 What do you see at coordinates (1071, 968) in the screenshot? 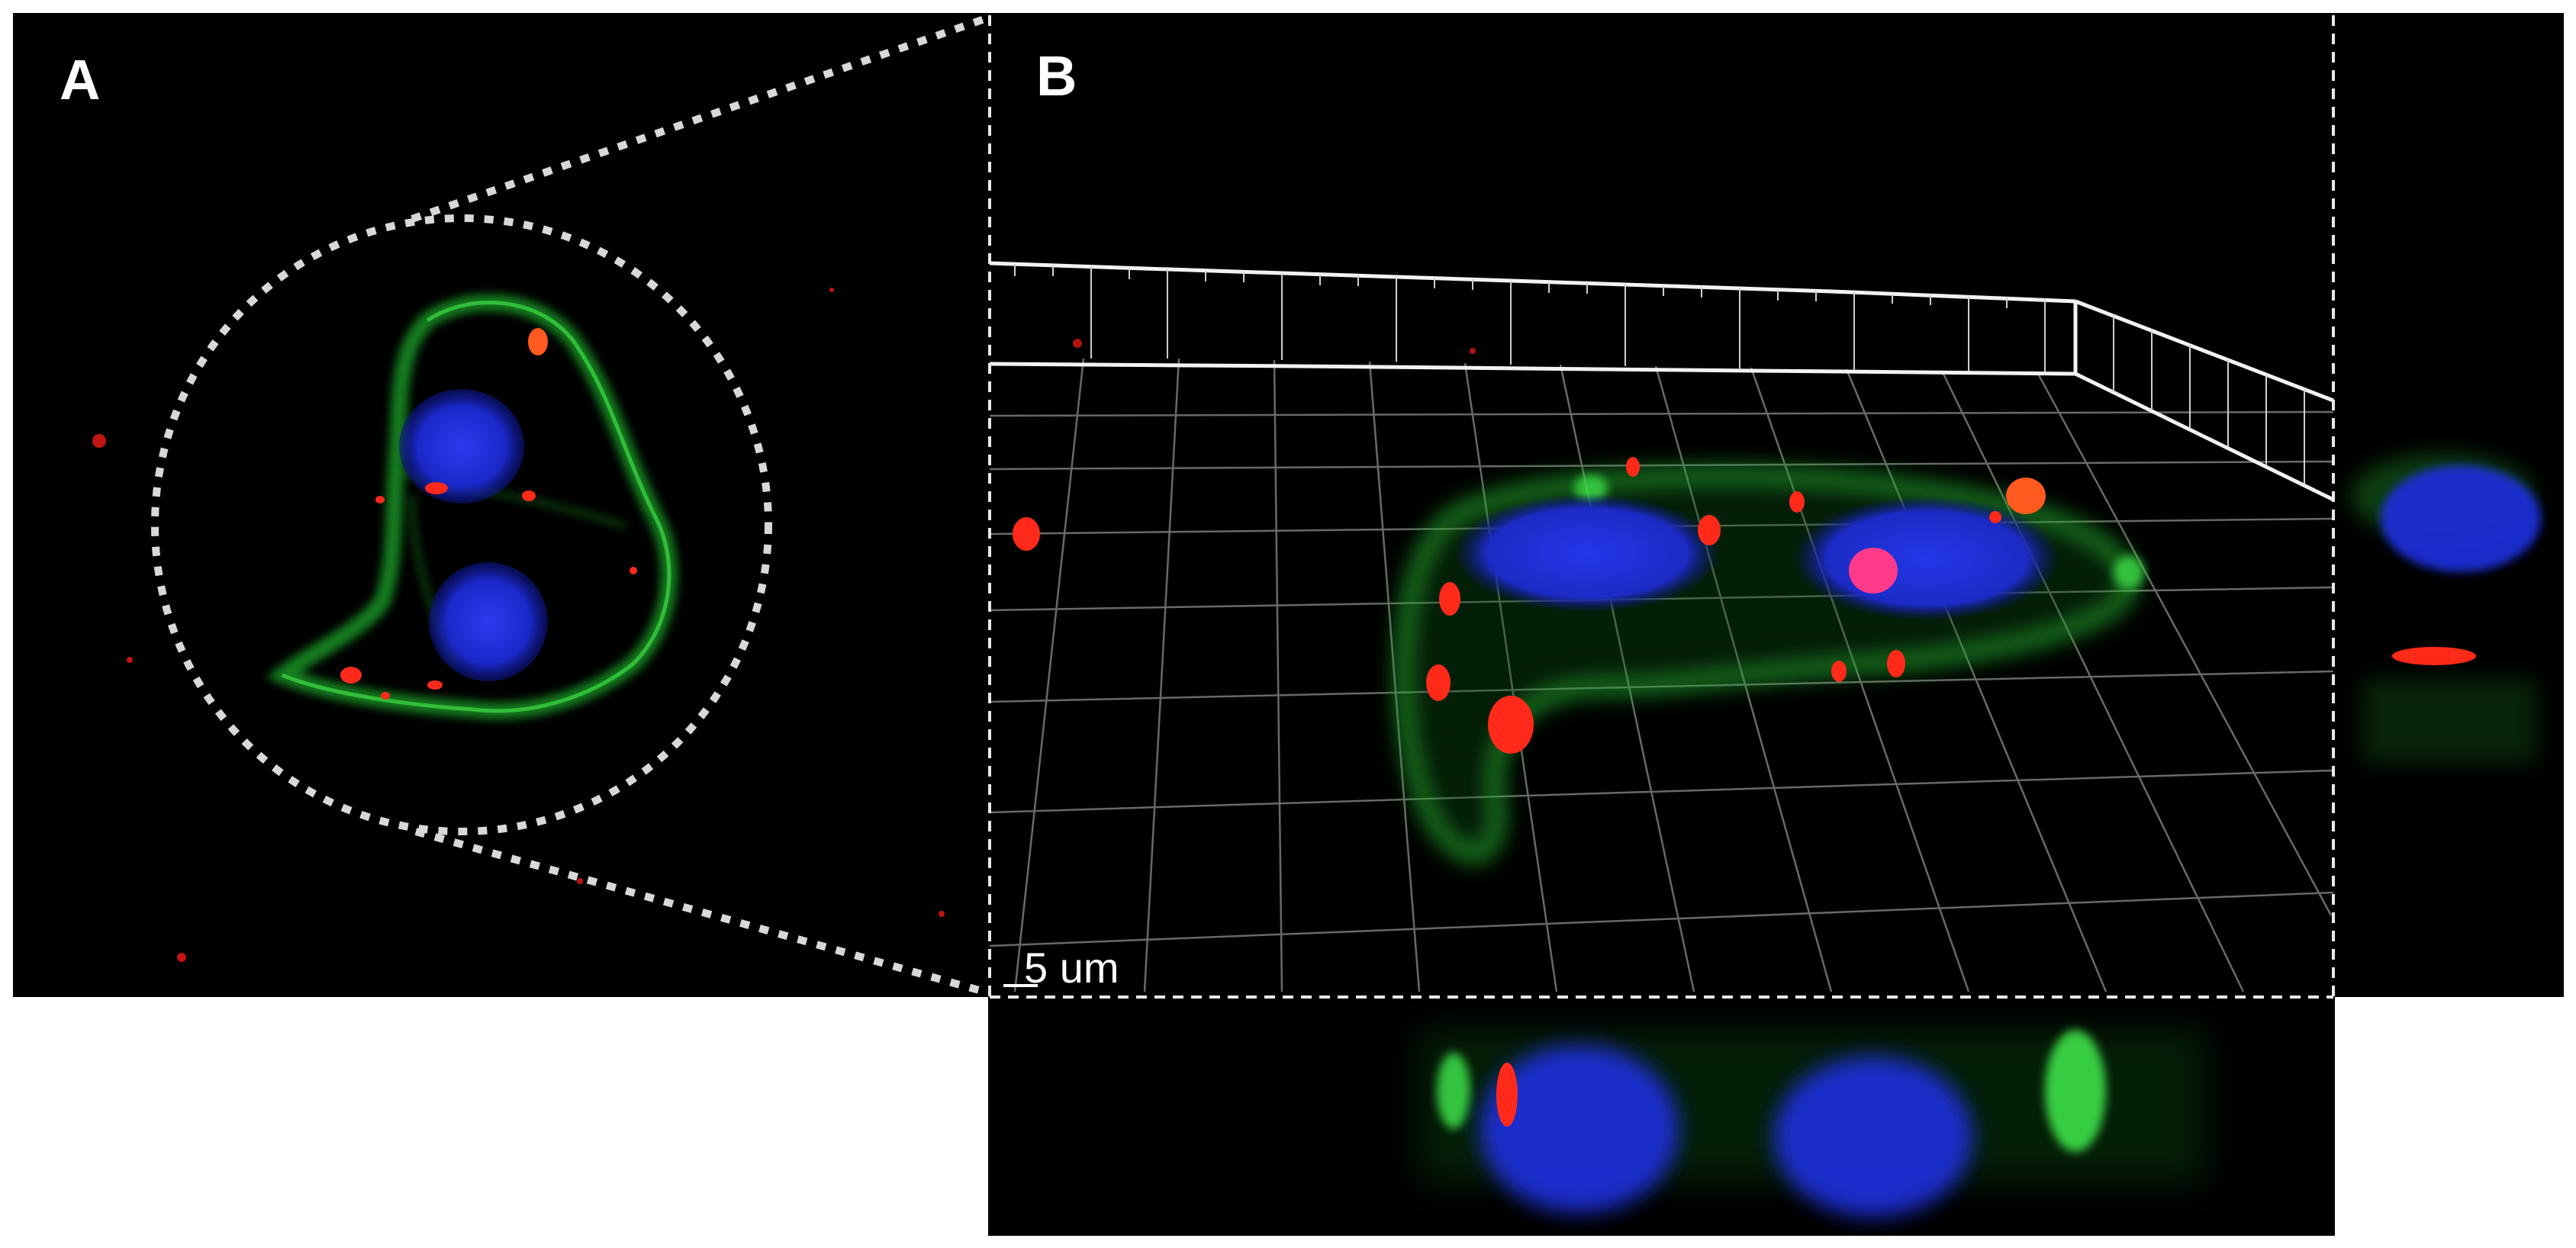
I see `scale-bar-label: 5 um` at bounding box center [1071, 968].